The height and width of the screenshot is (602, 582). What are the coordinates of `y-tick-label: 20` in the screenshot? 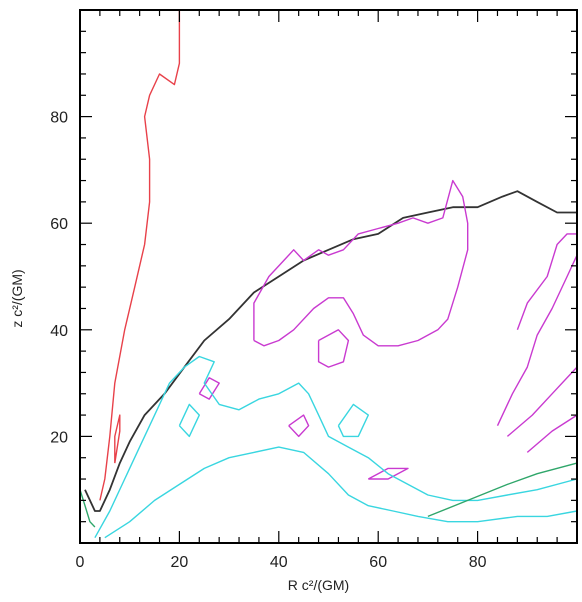 It's located at (59, 437).